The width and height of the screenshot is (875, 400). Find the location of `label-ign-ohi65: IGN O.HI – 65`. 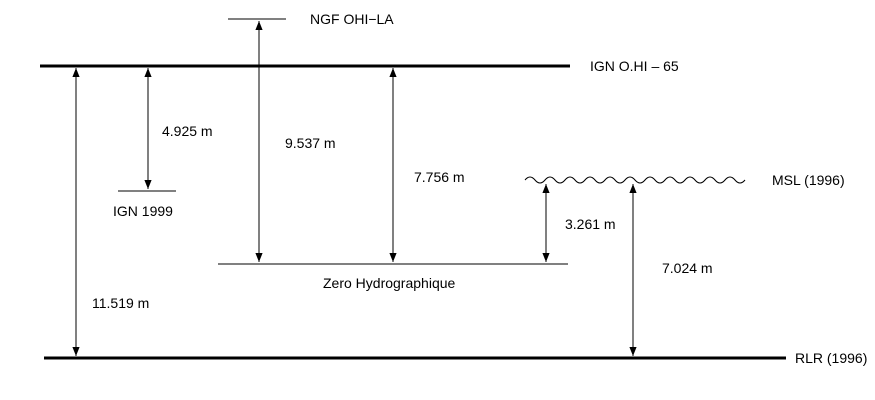

label-ign-ohi65: IGN O.HI – 65 is located at coordinates (634, 66).